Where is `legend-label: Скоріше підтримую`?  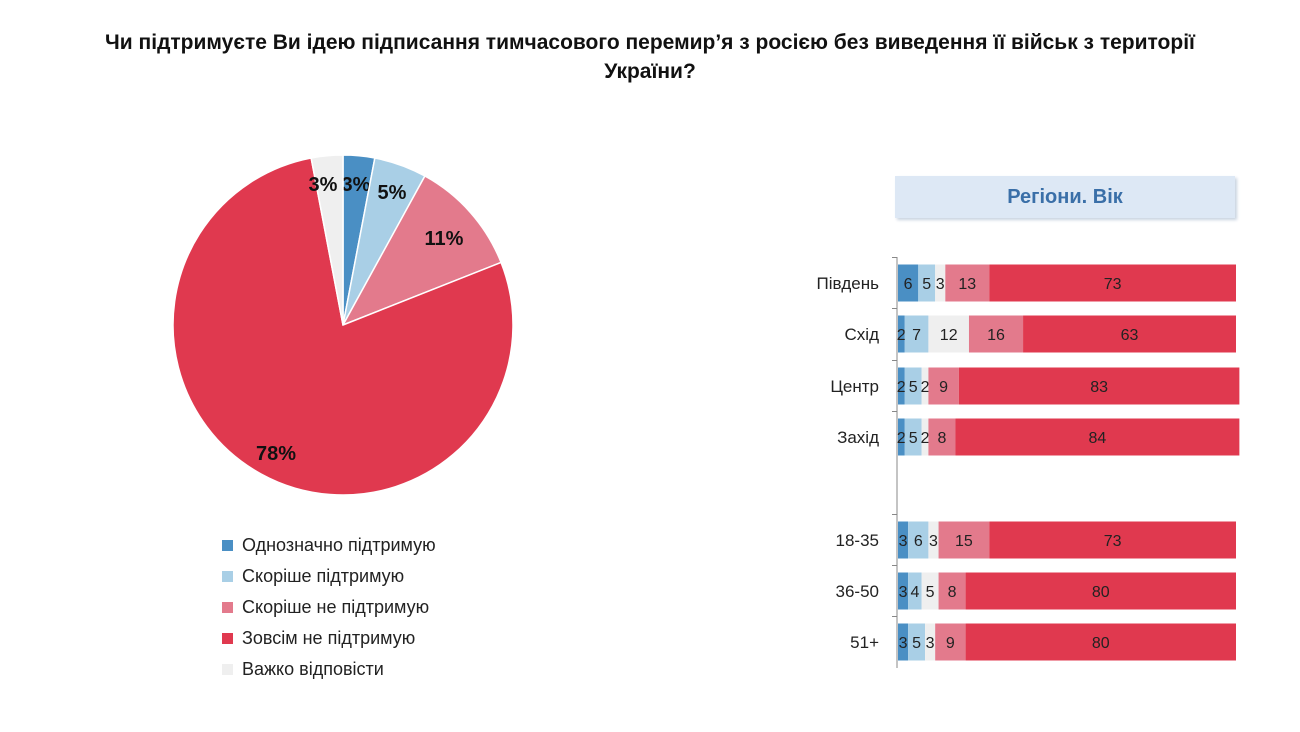
legend-label: Скоріше підтримую is located at coordinates (323, 576).